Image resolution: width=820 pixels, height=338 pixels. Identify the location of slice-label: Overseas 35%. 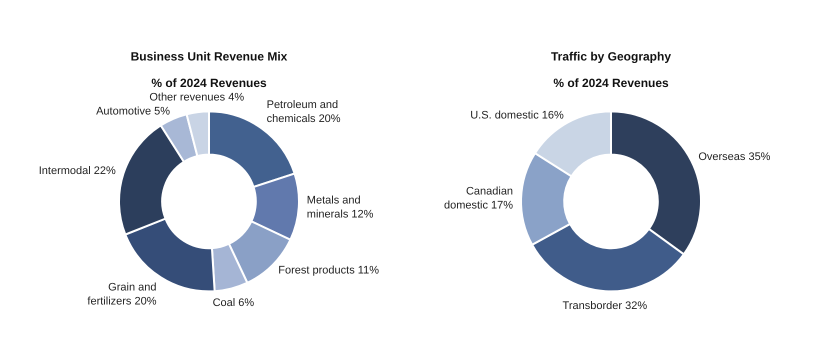
(734, 156).